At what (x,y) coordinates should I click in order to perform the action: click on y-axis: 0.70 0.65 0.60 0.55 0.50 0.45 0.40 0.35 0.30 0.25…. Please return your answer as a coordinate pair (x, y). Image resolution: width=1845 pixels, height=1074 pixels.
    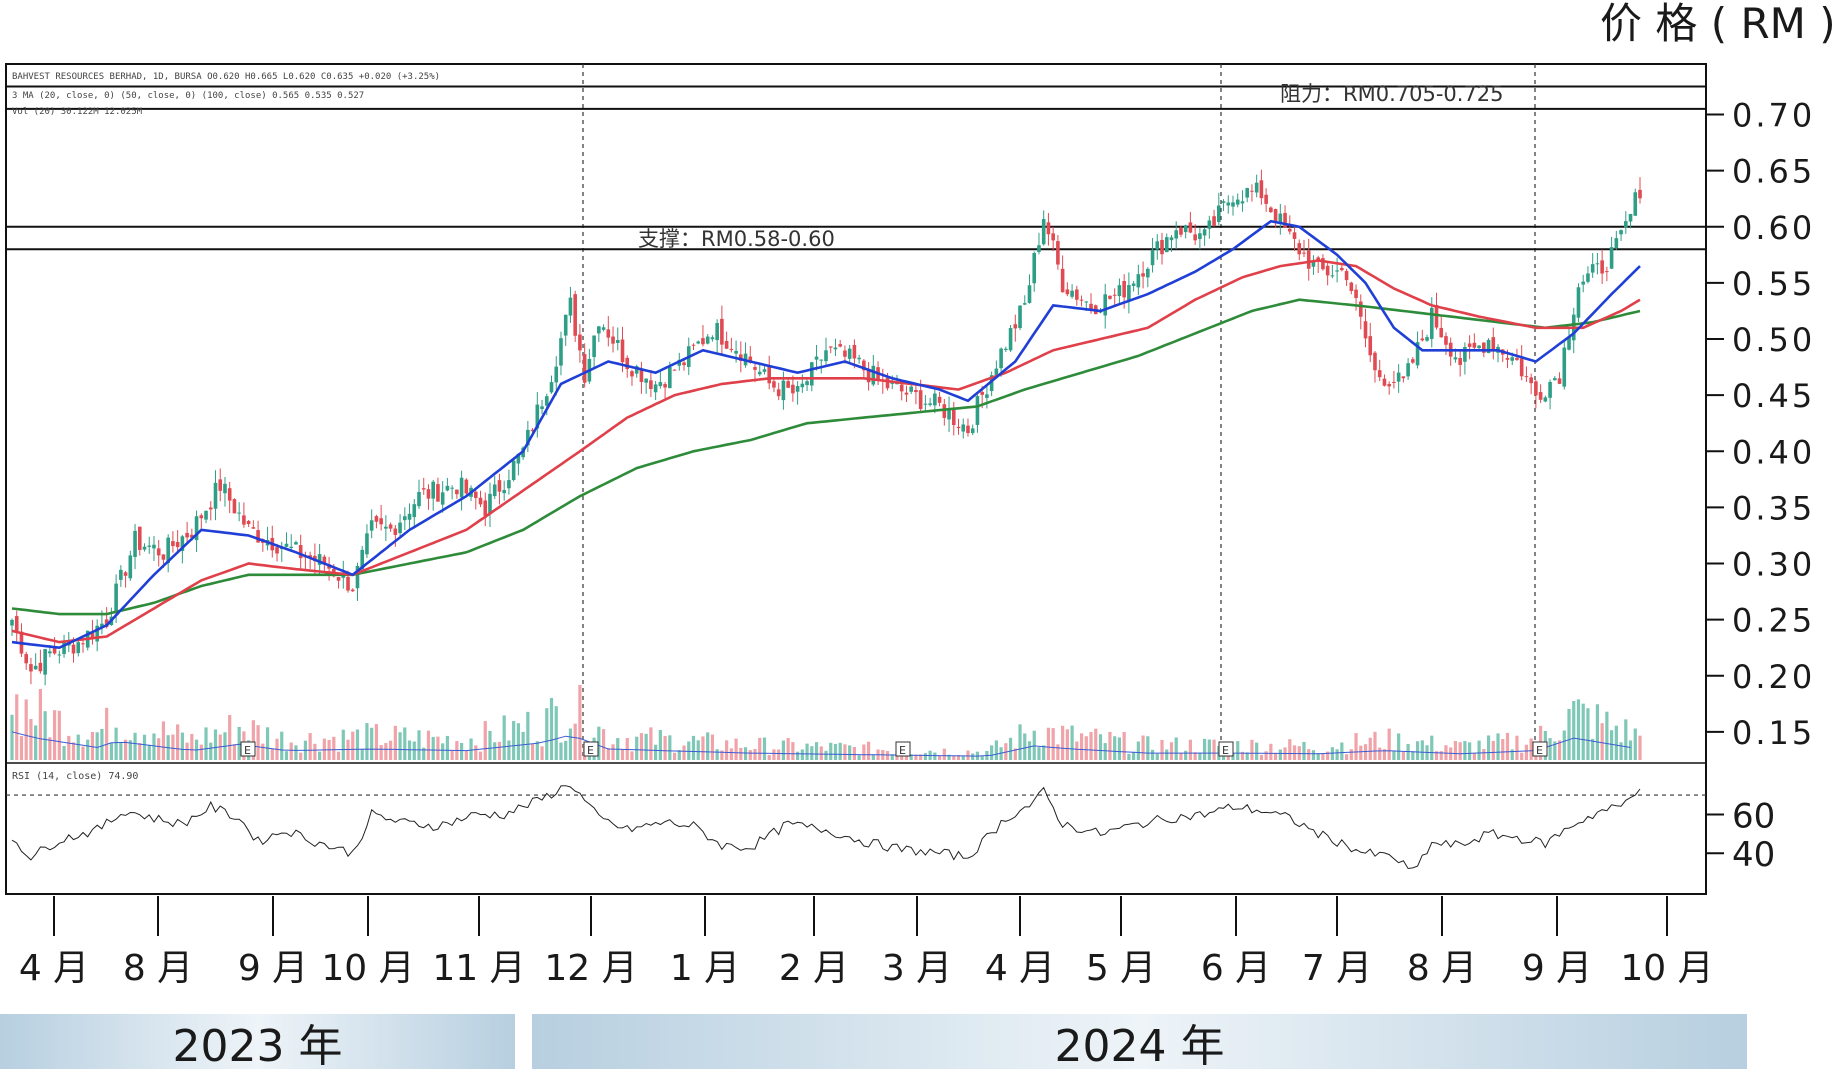
    Looking at the image, I should click on (1759, 486).